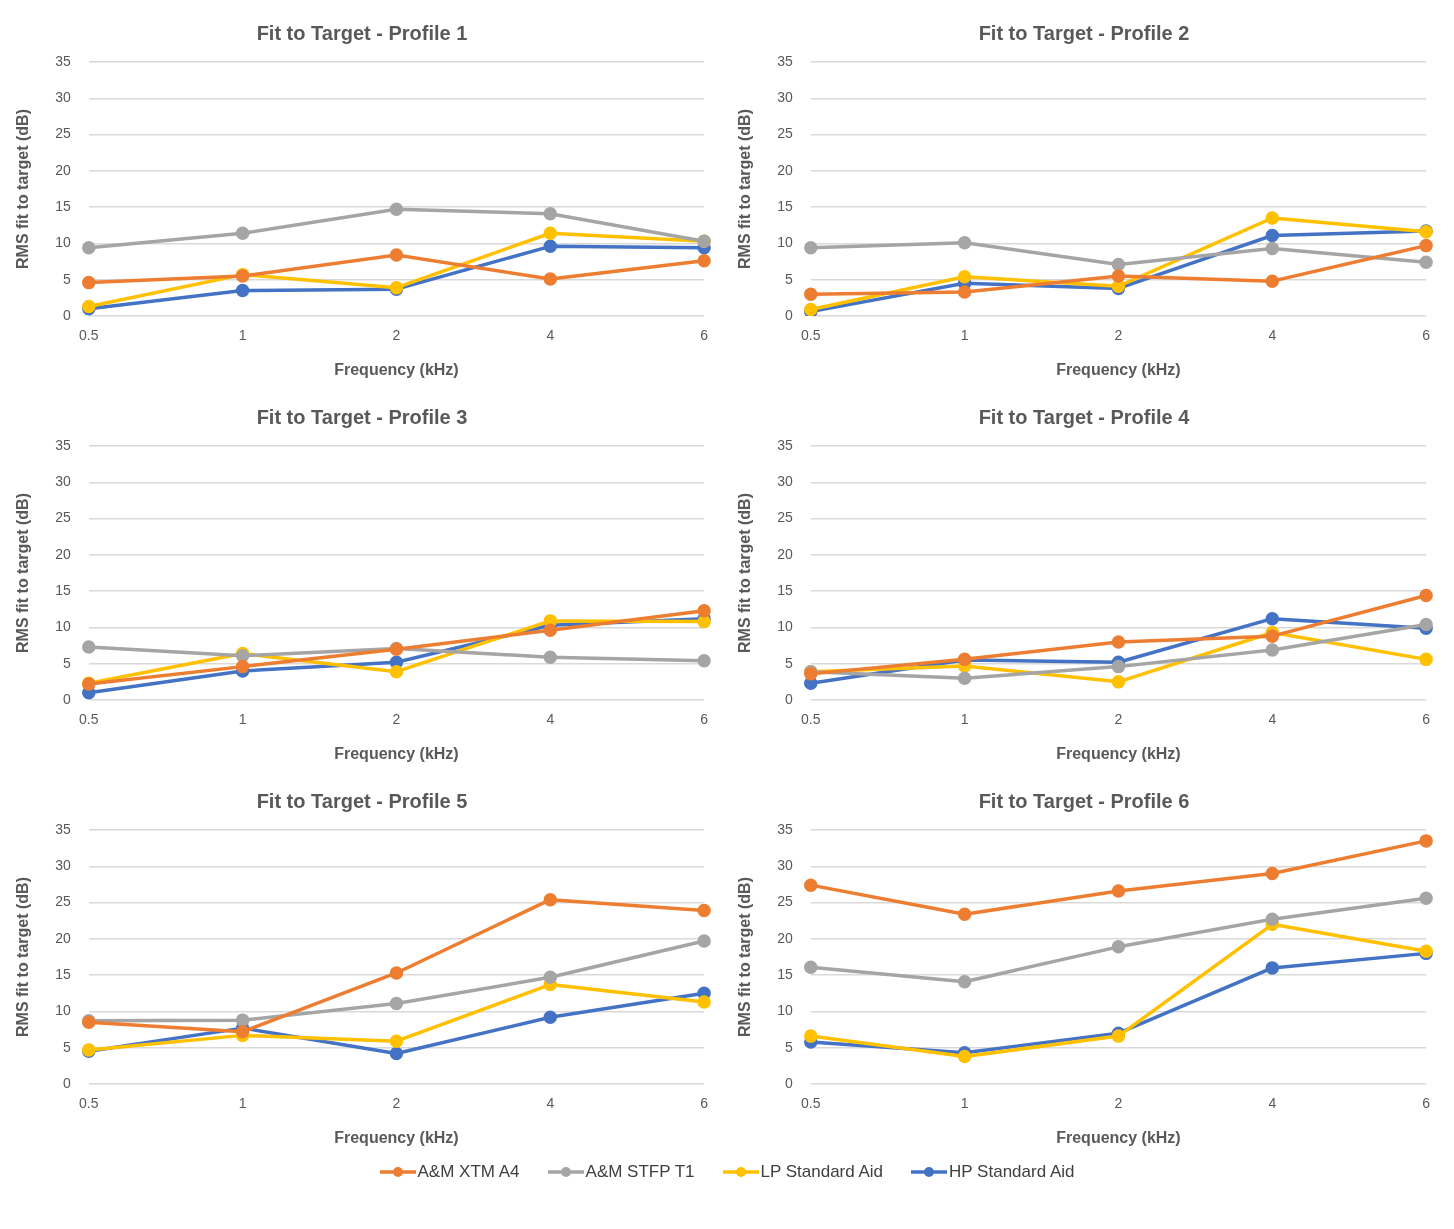 The height and width of the screenshot is (1229, 1454). Describe the element at coordinates (468, 1172) in the screenshot. I see `legend-label: A&M XTM A4` at that location.